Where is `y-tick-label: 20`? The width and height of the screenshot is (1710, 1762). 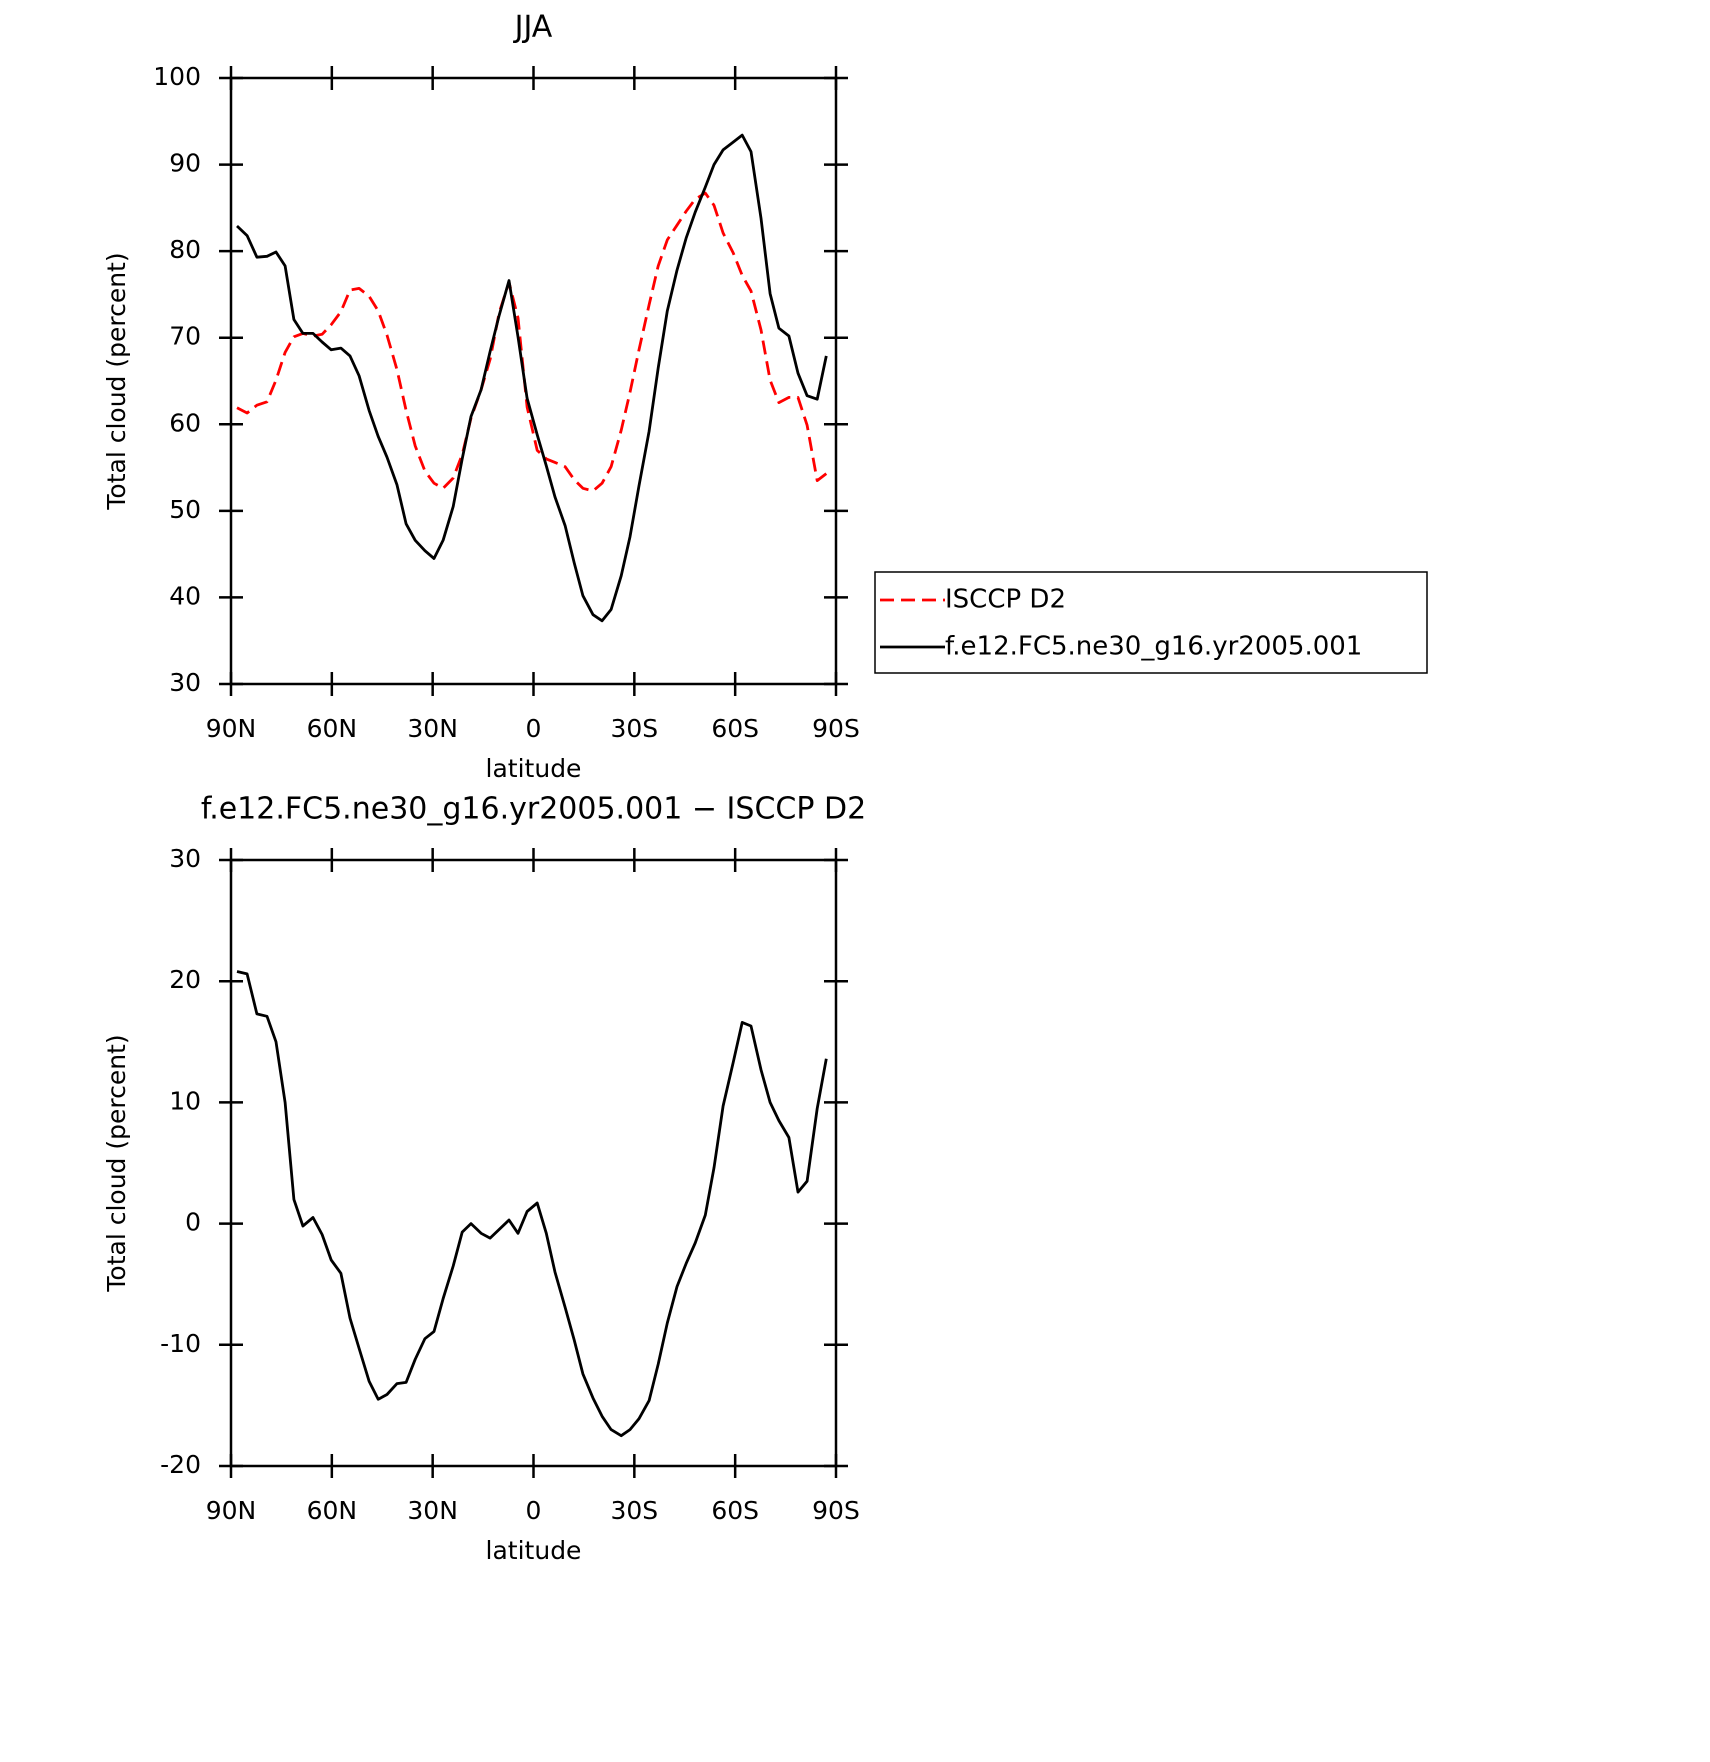 y-tick-label: 20 is located at coordinates (185, 979).